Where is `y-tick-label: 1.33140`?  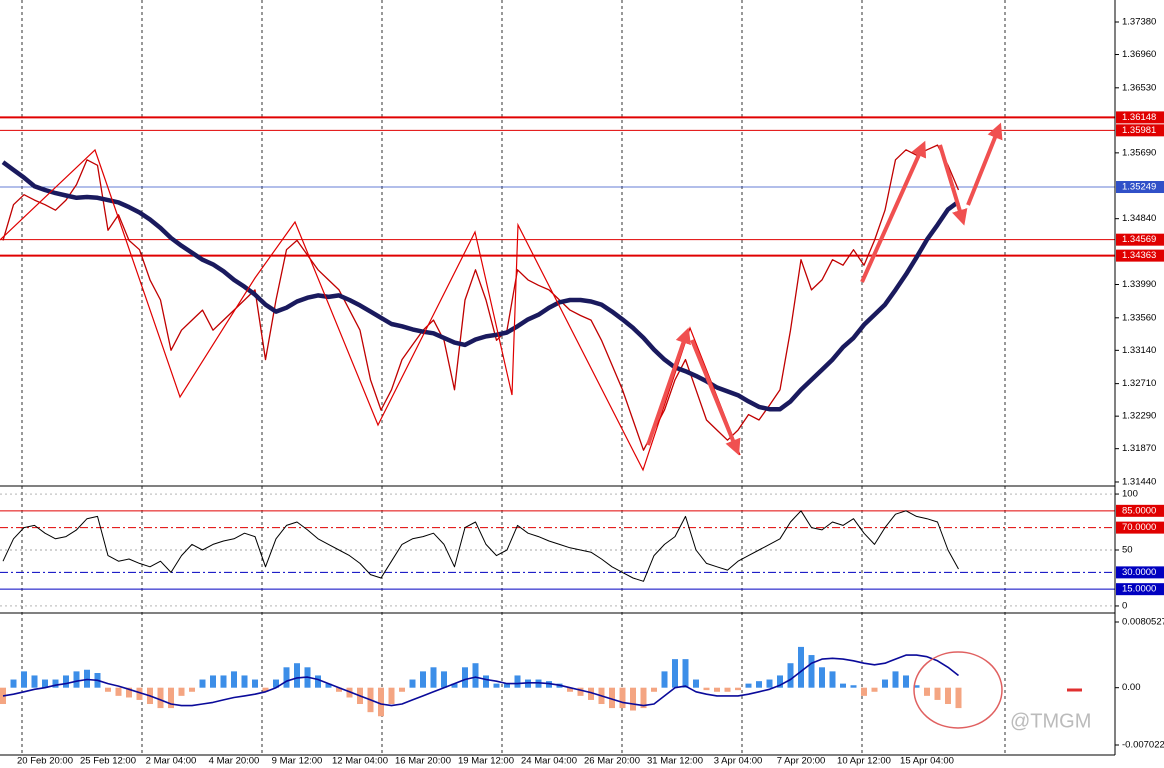
y-tick-label: 1.33140 is located at coordinates (1139, 350).